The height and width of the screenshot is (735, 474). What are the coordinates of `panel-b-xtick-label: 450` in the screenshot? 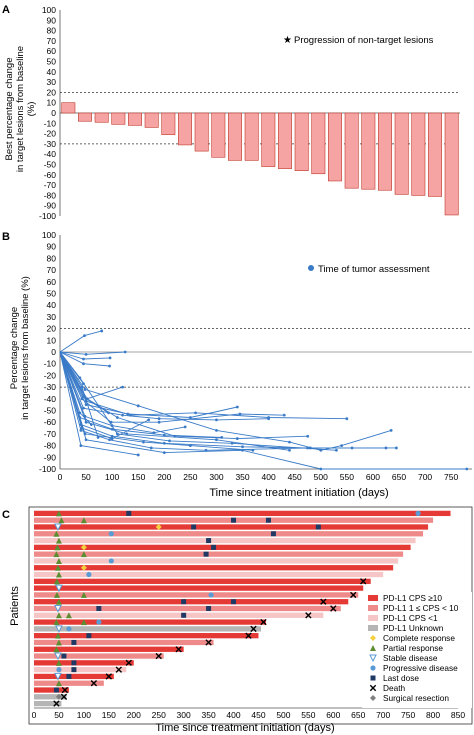 It's located at (295, 477).